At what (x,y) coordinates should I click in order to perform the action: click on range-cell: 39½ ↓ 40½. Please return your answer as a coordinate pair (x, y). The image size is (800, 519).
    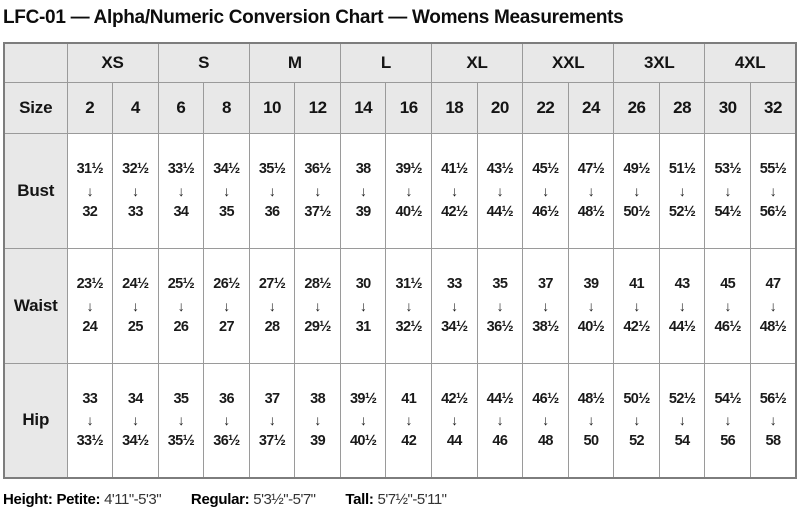
    Looking at the image, I should click on (363, 420).